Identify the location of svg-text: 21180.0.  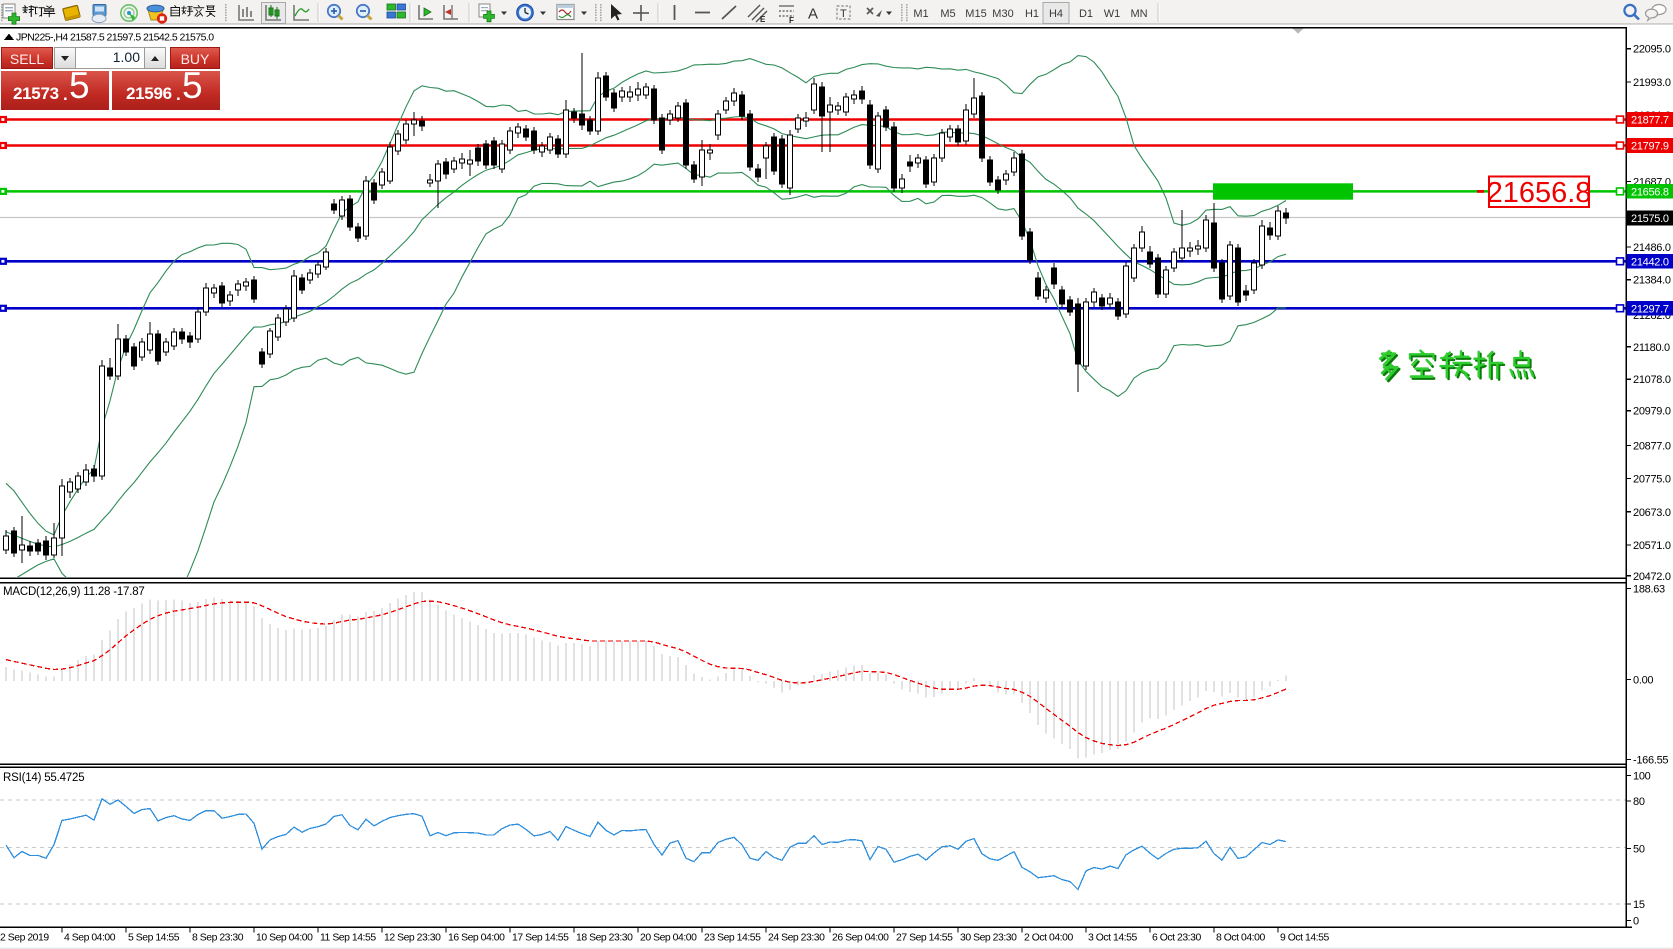
(1651, 348).